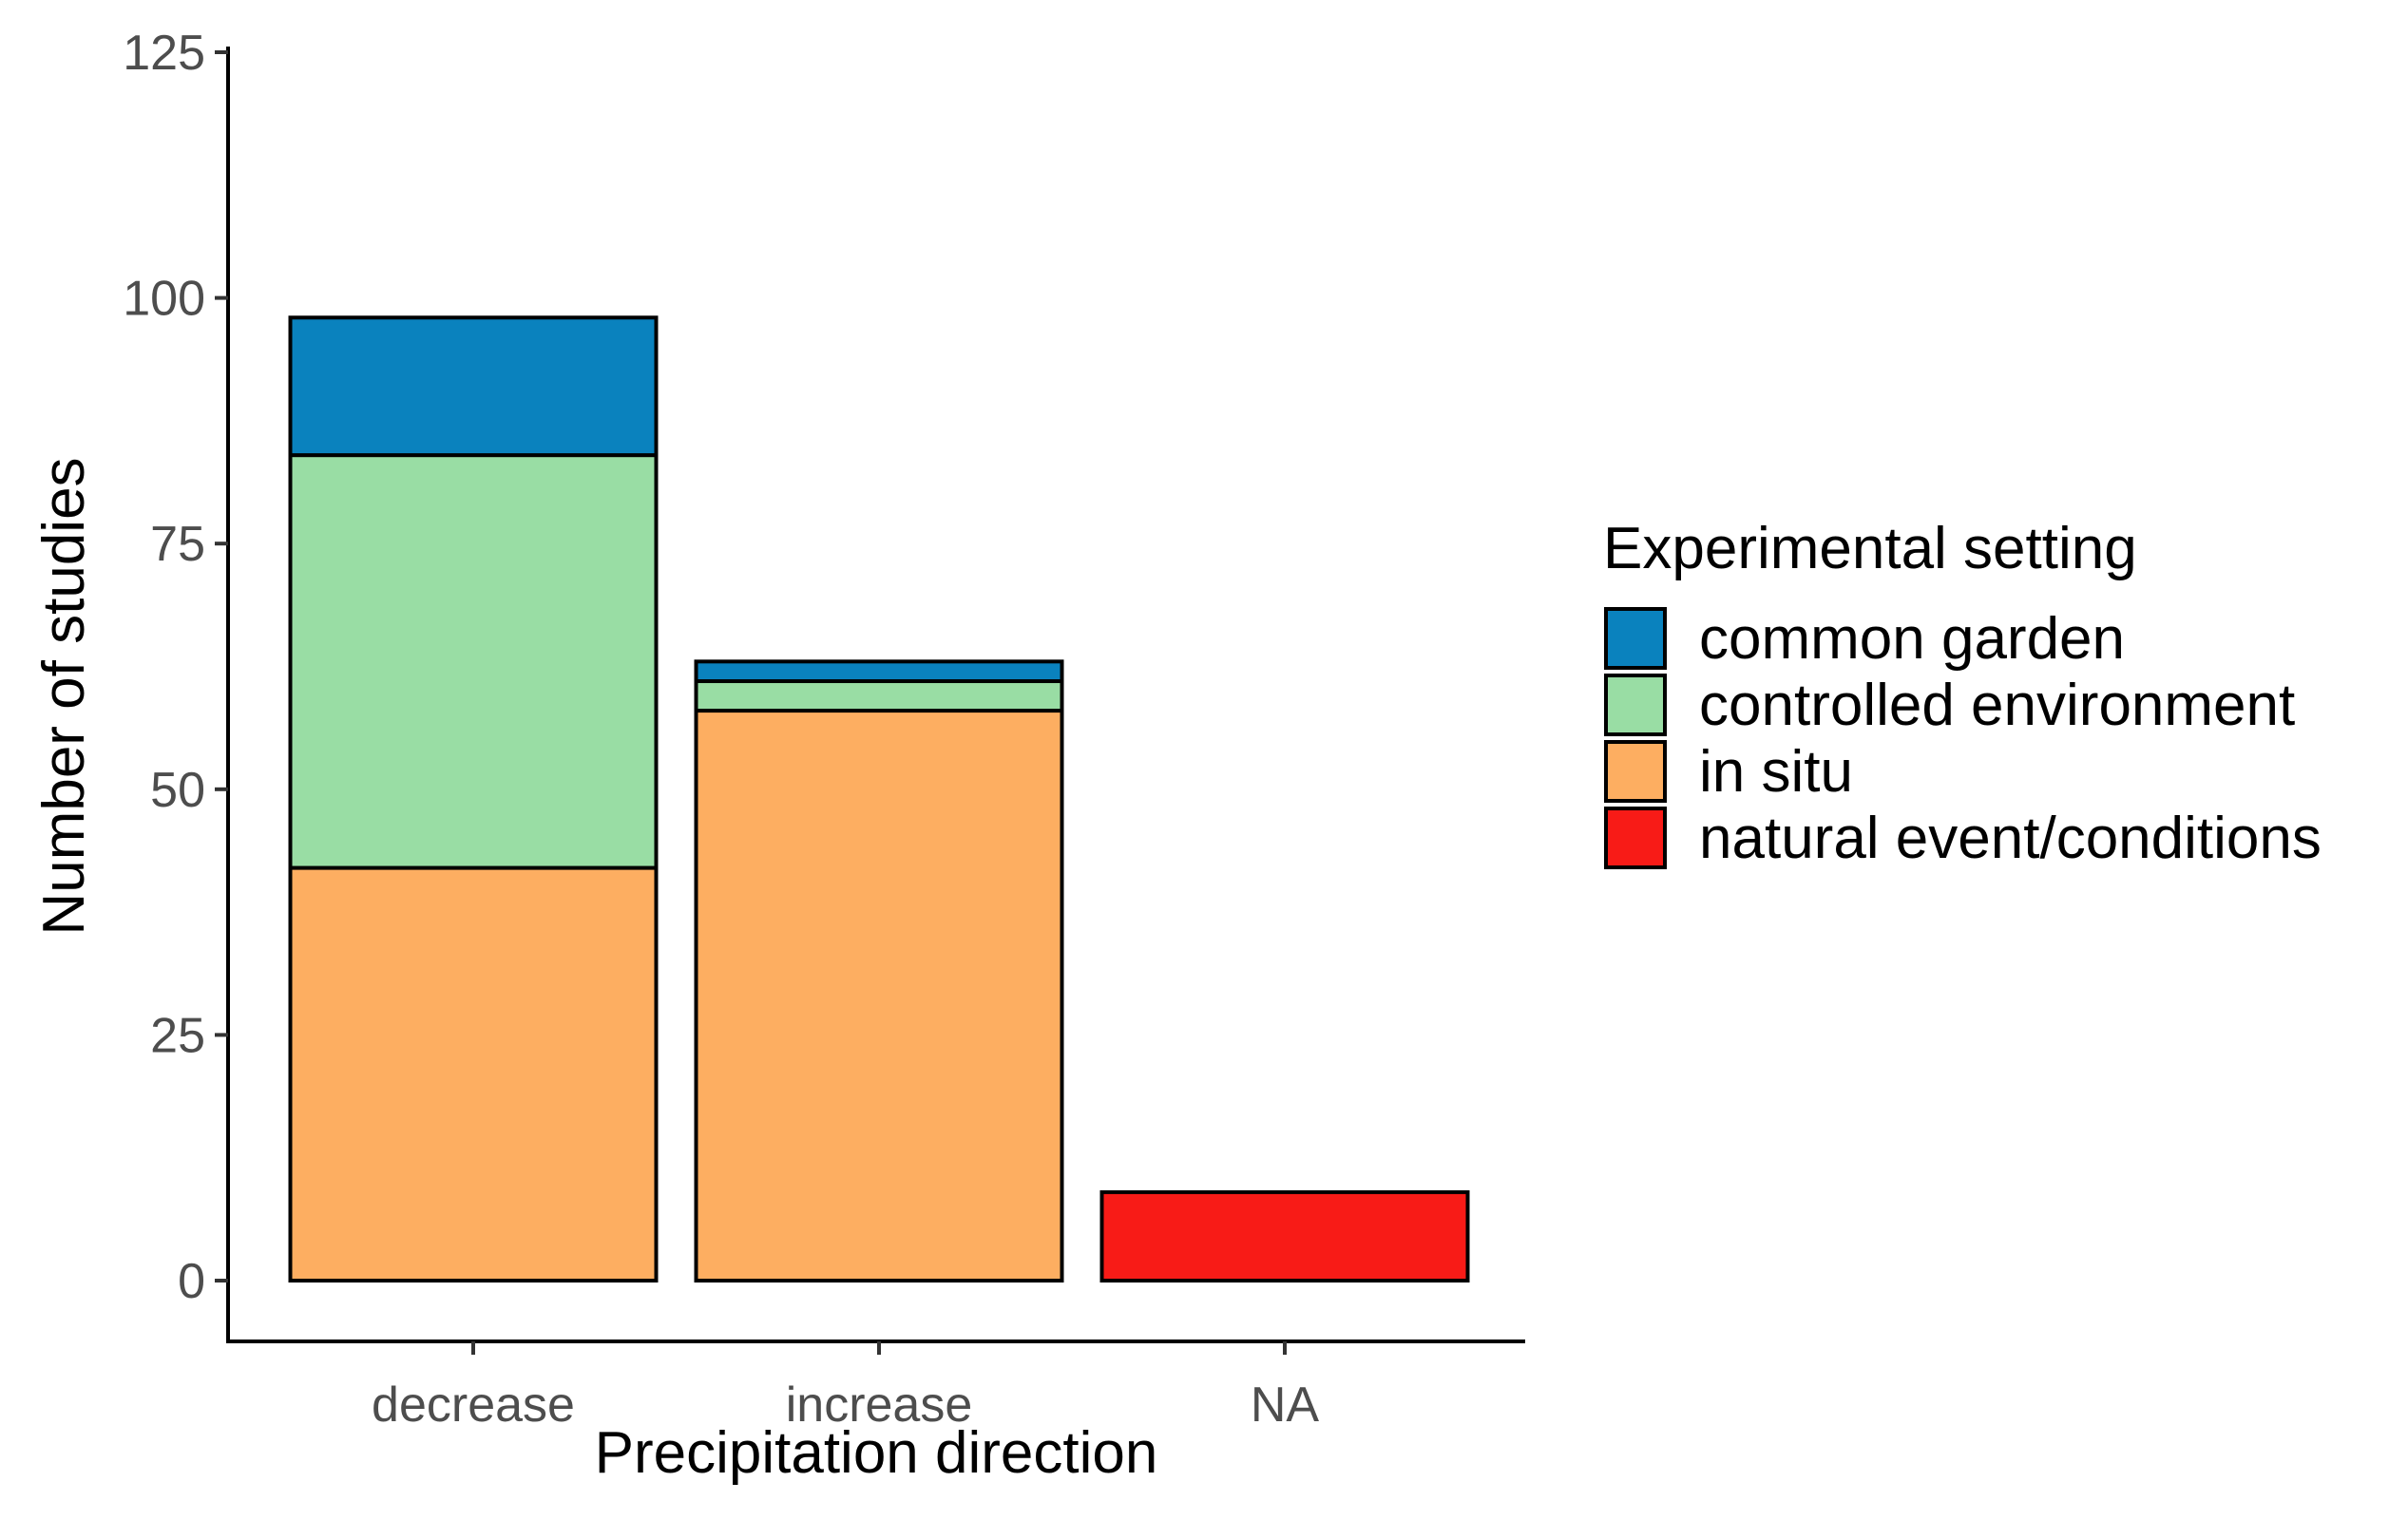  I want to click on y-tick-label: 0, so click(192, 1281).